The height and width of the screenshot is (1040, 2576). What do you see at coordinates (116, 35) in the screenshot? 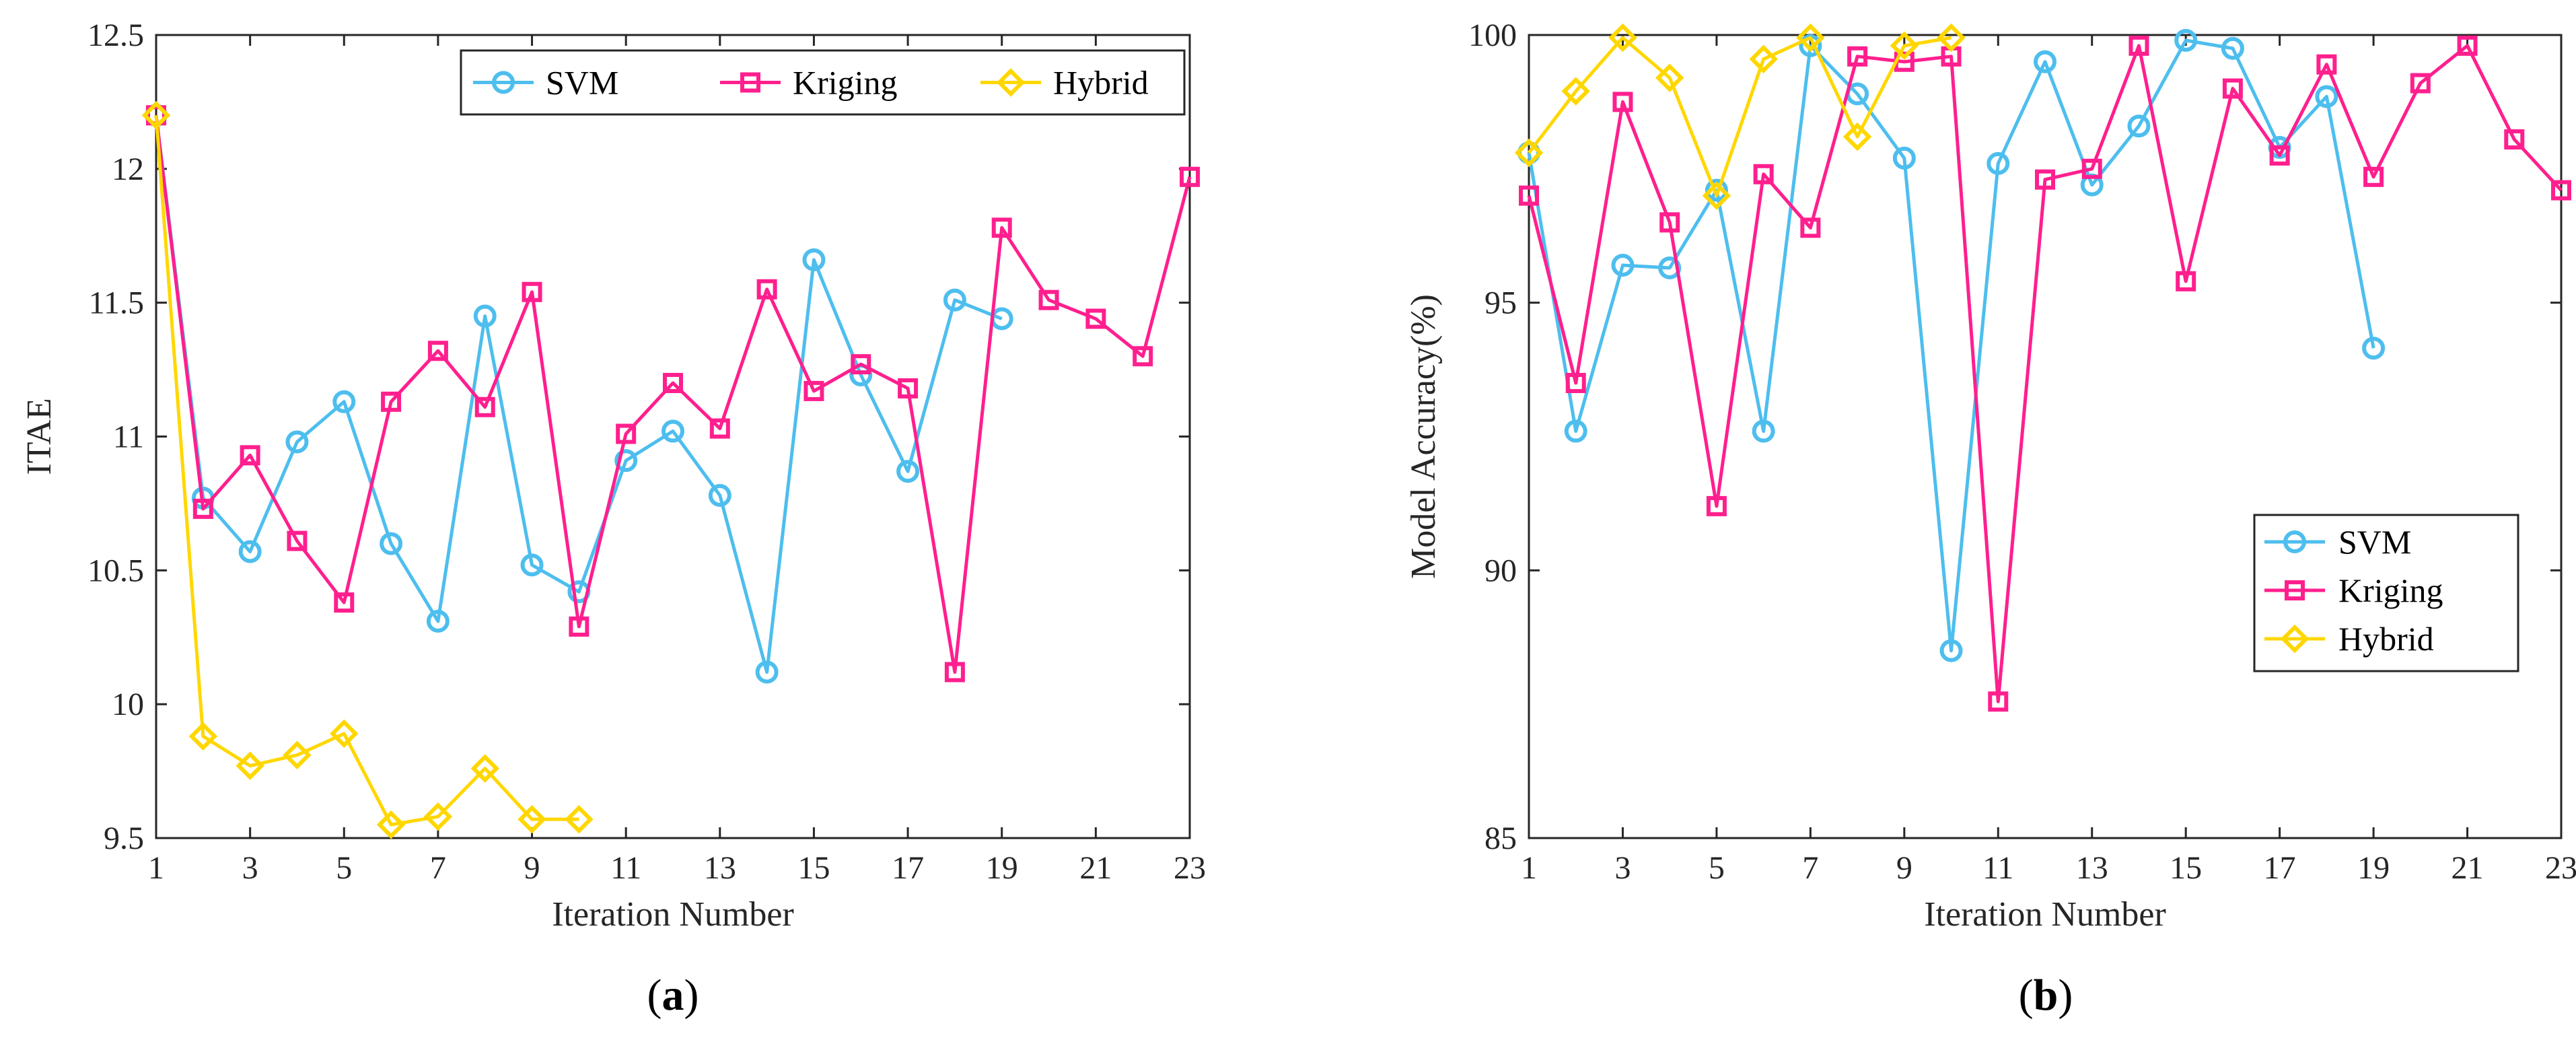
I see `y-tick-label: 12.5` at bounding box center [116, 35].